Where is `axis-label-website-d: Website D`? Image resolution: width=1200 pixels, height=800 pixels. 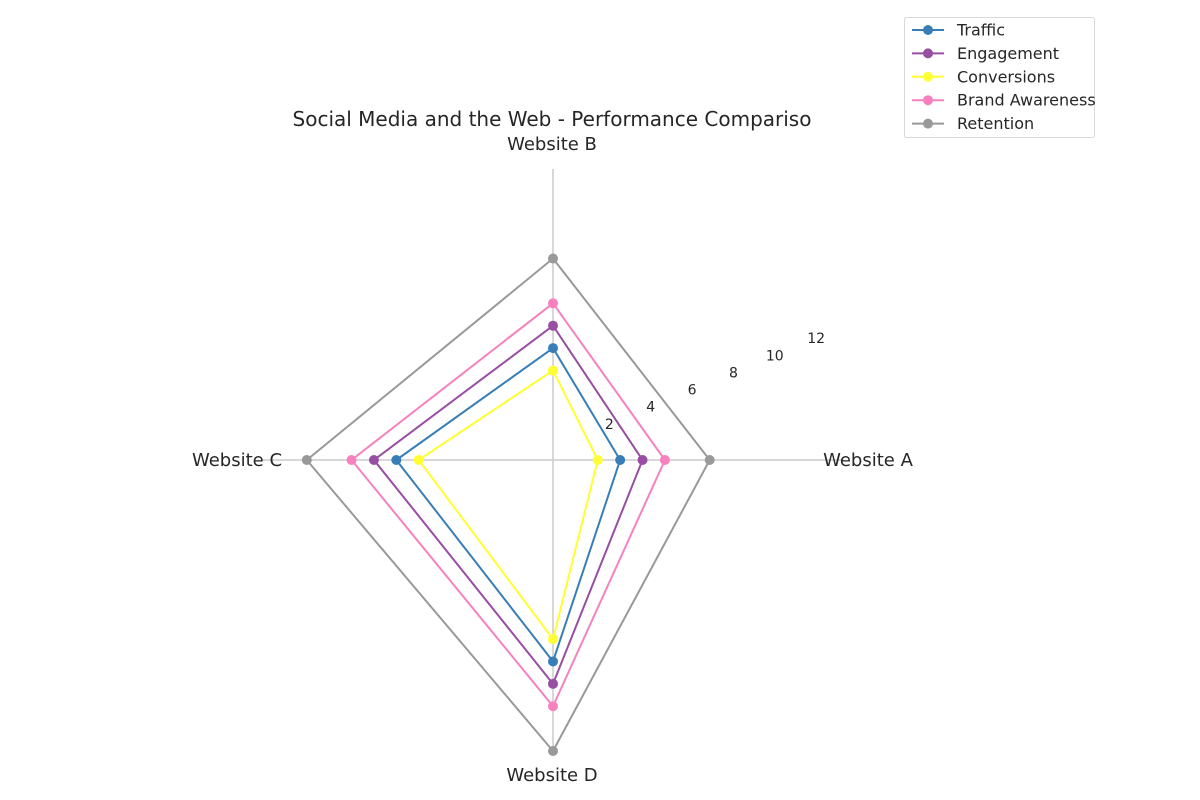
axis-label-website-d: Website D is located at coordinates (551, 775).